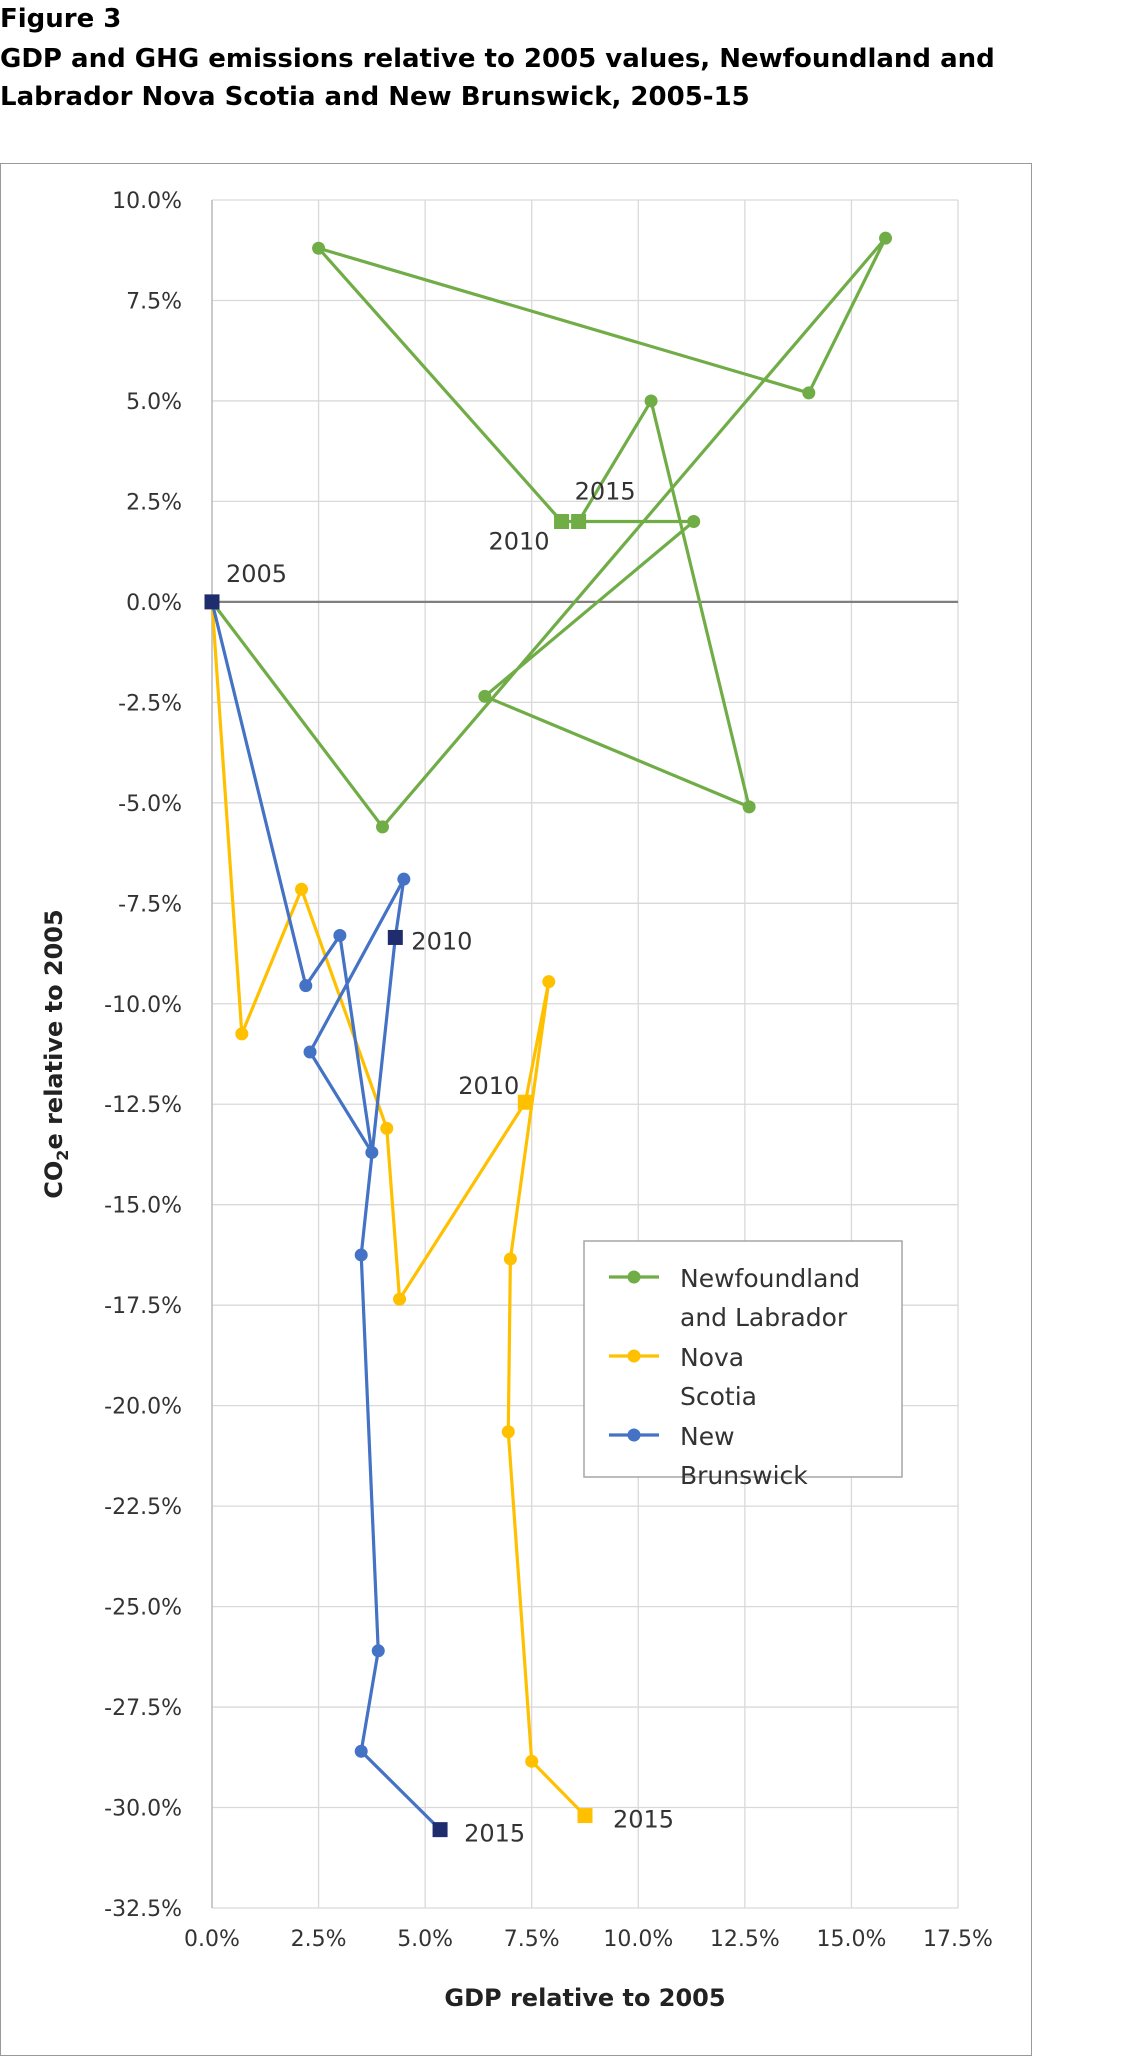 This screenshot has height=2058, width=1127. What do you see at coordinates (143, 1809) in the screenshot?
I see `y-tick-label: -30.0%` at bounding box center [143, 1809].